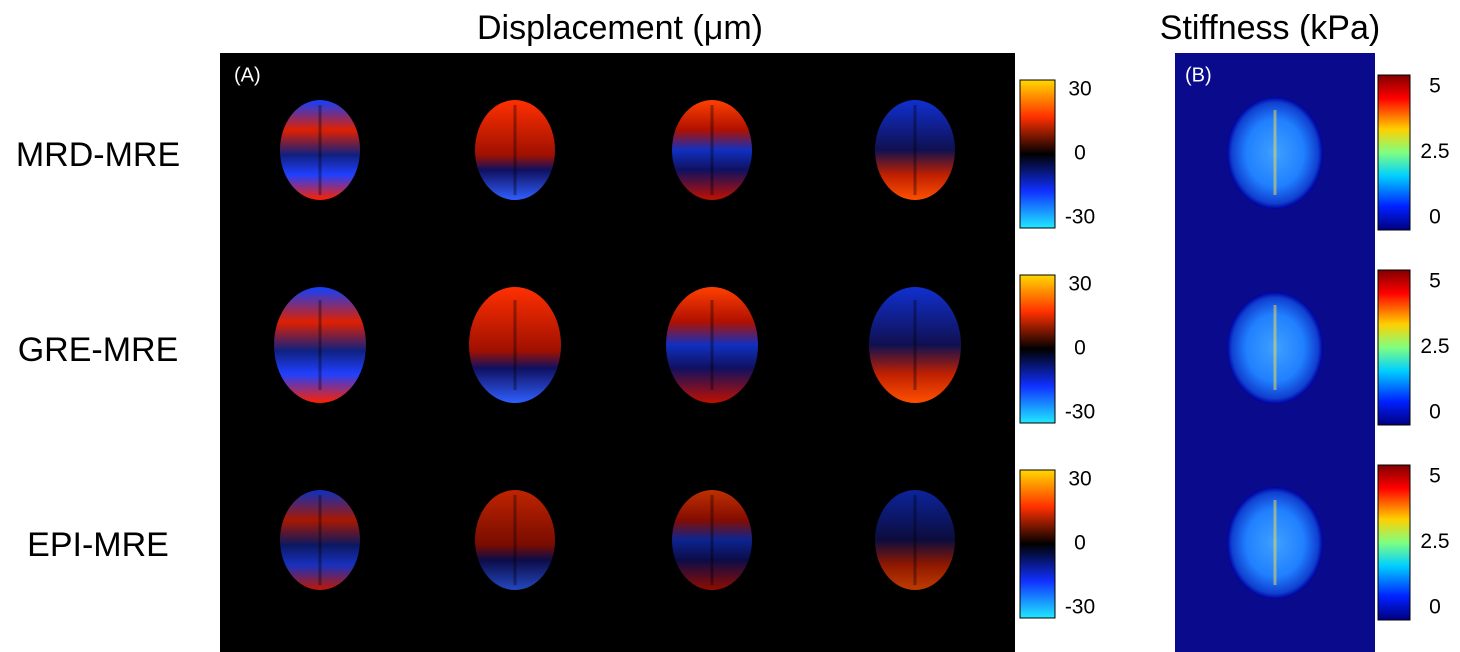 This screenshot has height=652, width=1460. I want to click on row-label: EPI-MRE, so click(98, 545).